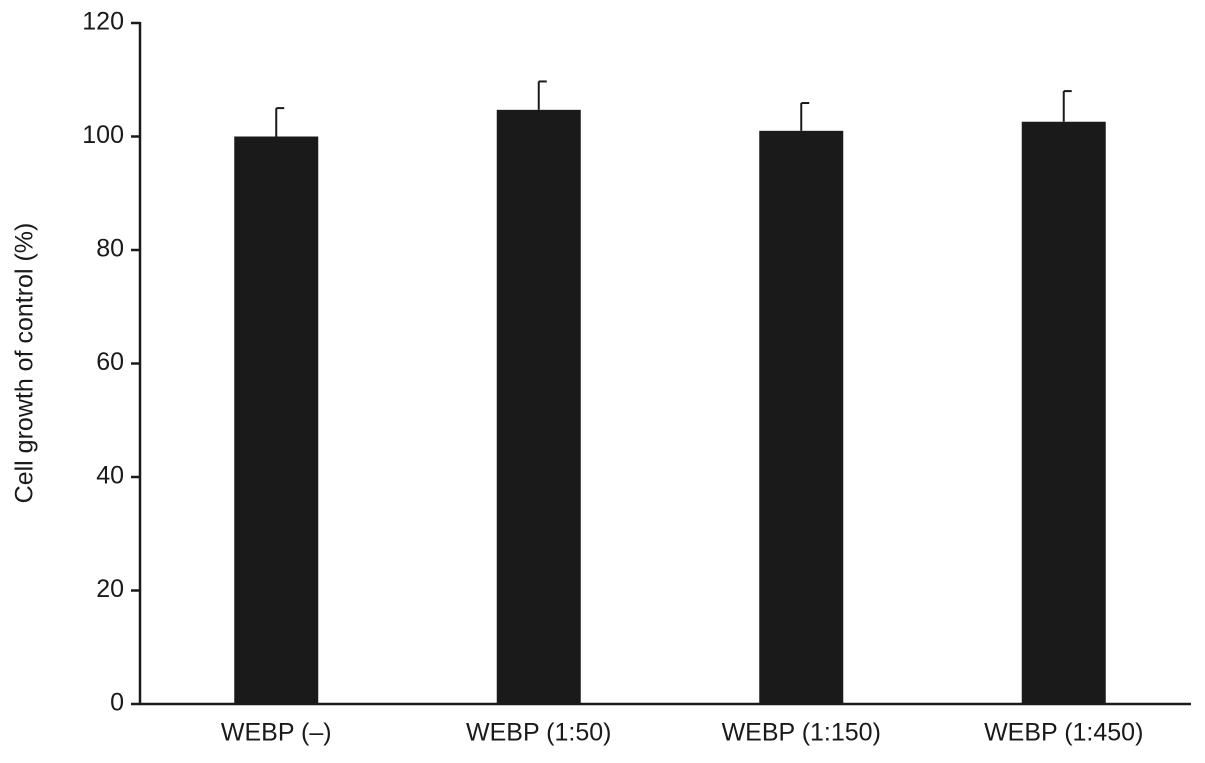  What do you see at coordinates (103, 135) in the screenshot?
I see `y-tick-label: 100` at bounding box center [103, 135].